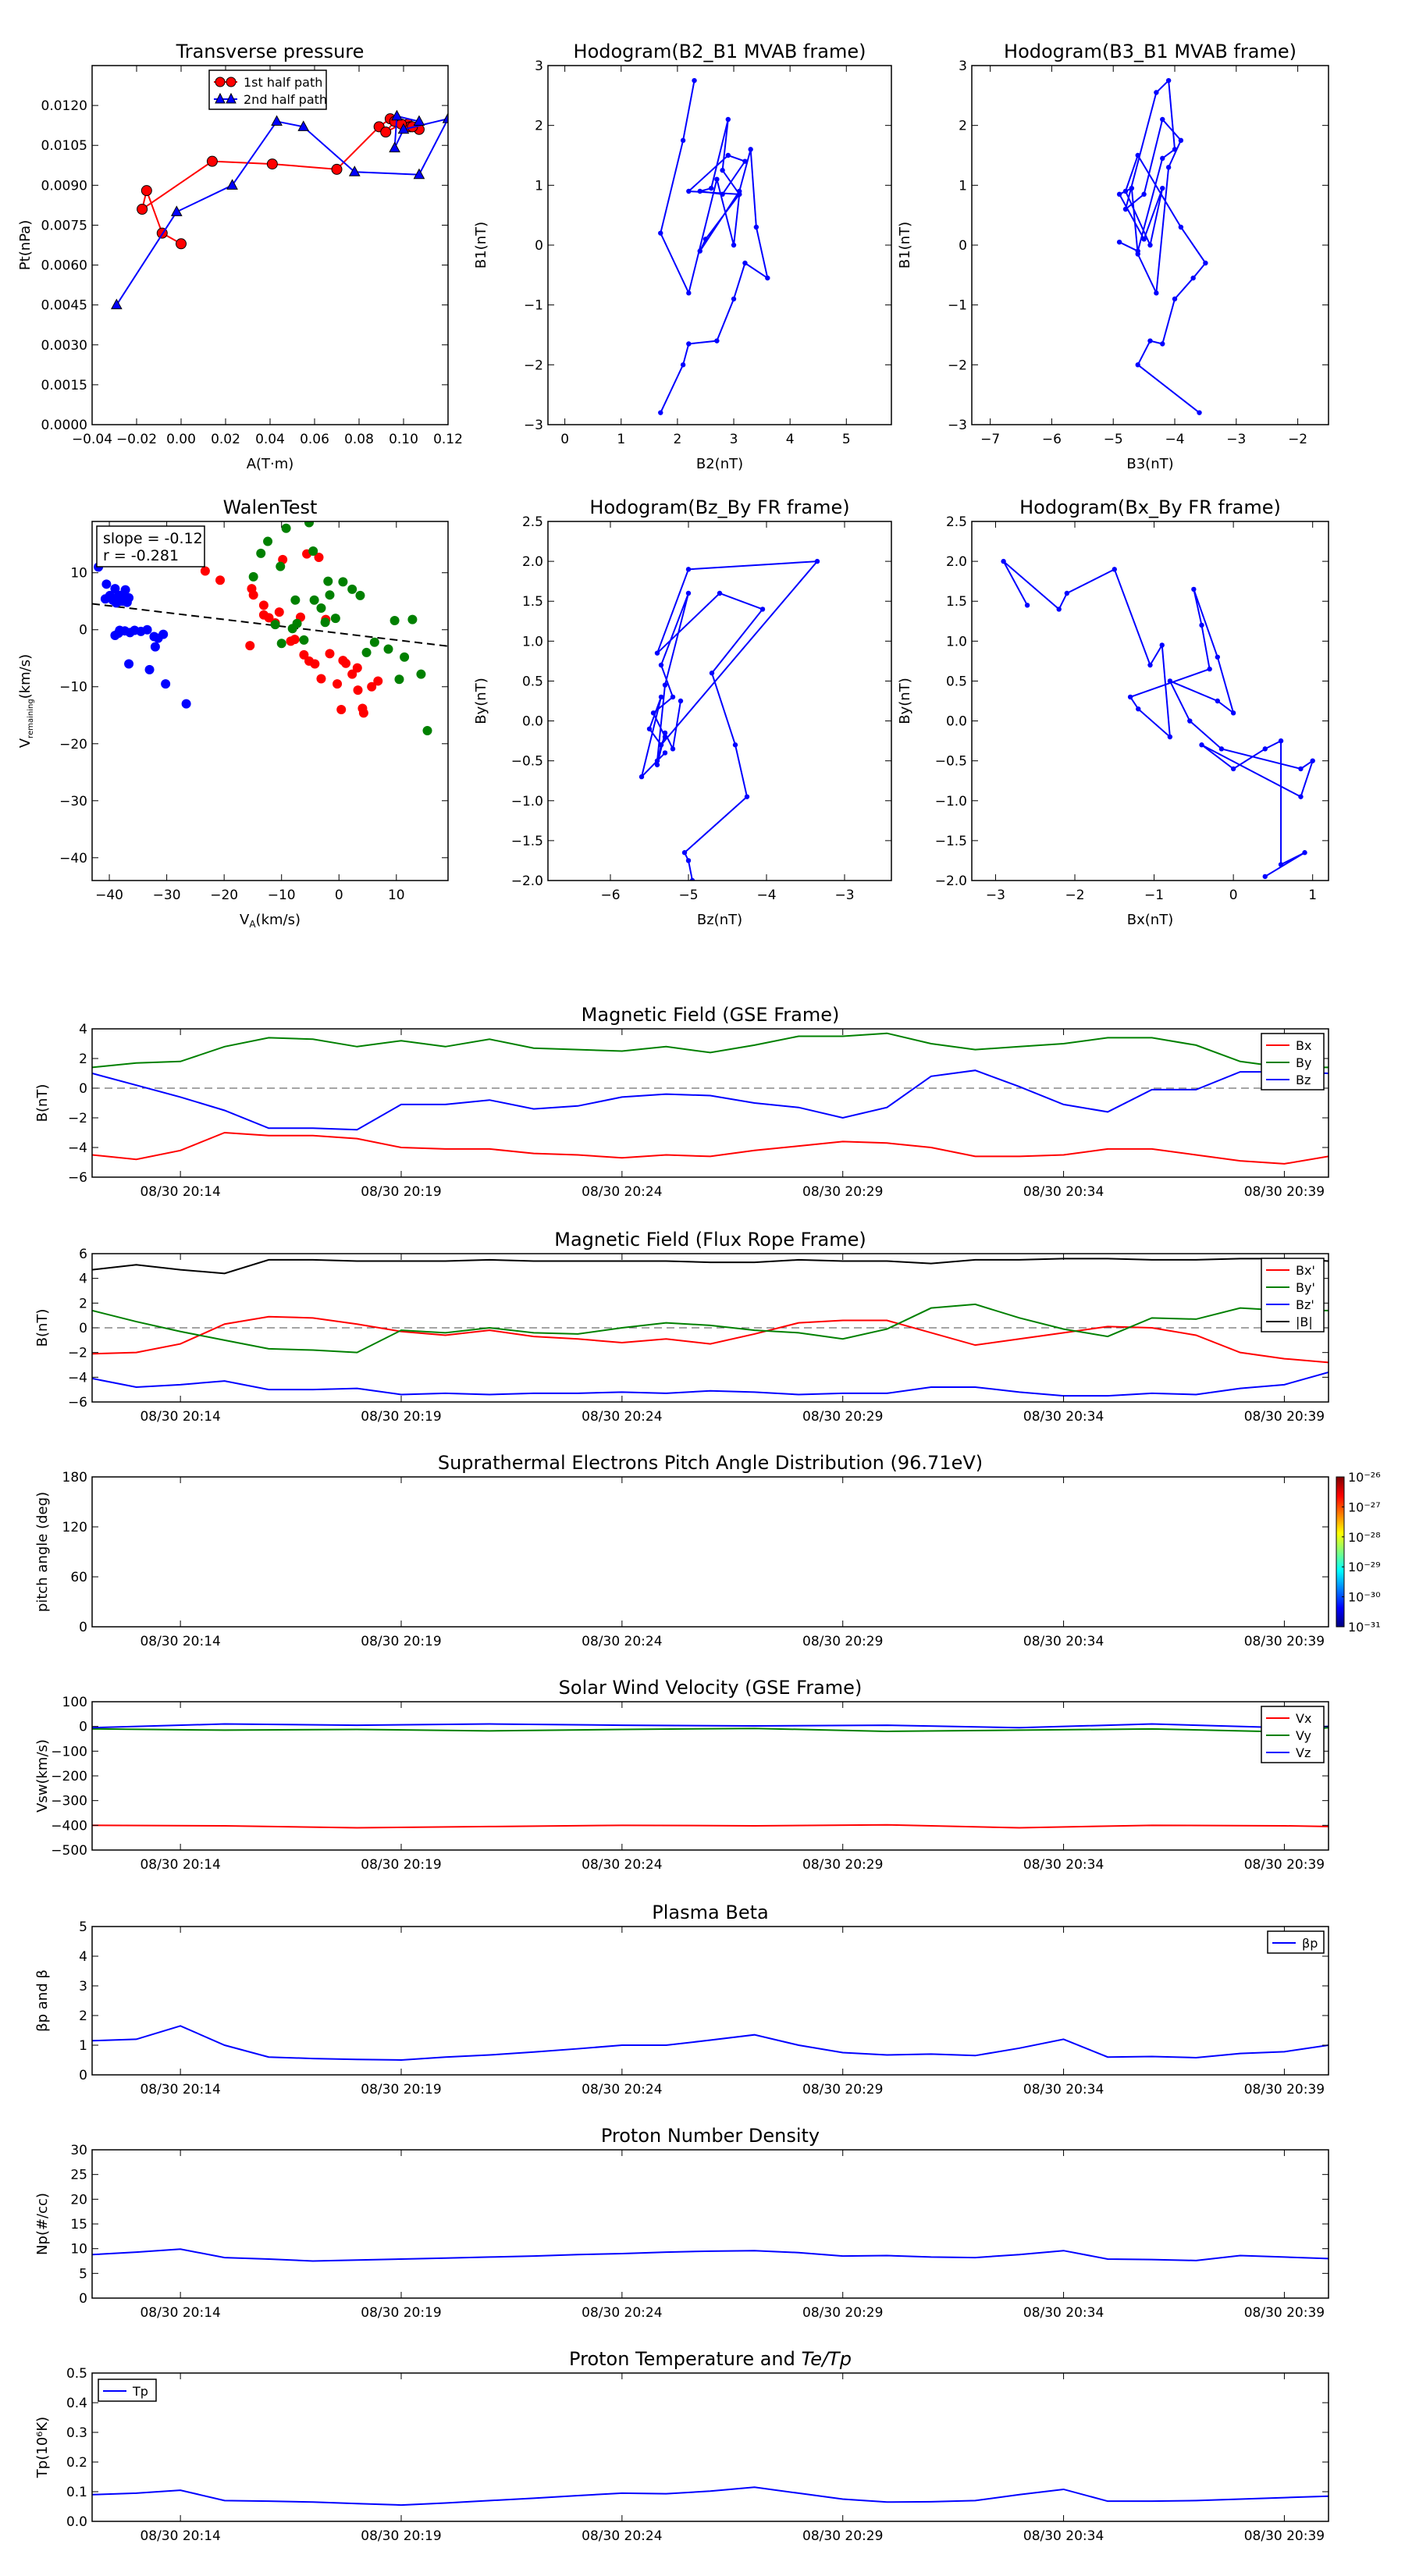 The image size is (1405, 2576). Describe the element at coordinates (43, 1776) in the screenshot. I see `y-axis-label: Vsw(km/s)` at that location.